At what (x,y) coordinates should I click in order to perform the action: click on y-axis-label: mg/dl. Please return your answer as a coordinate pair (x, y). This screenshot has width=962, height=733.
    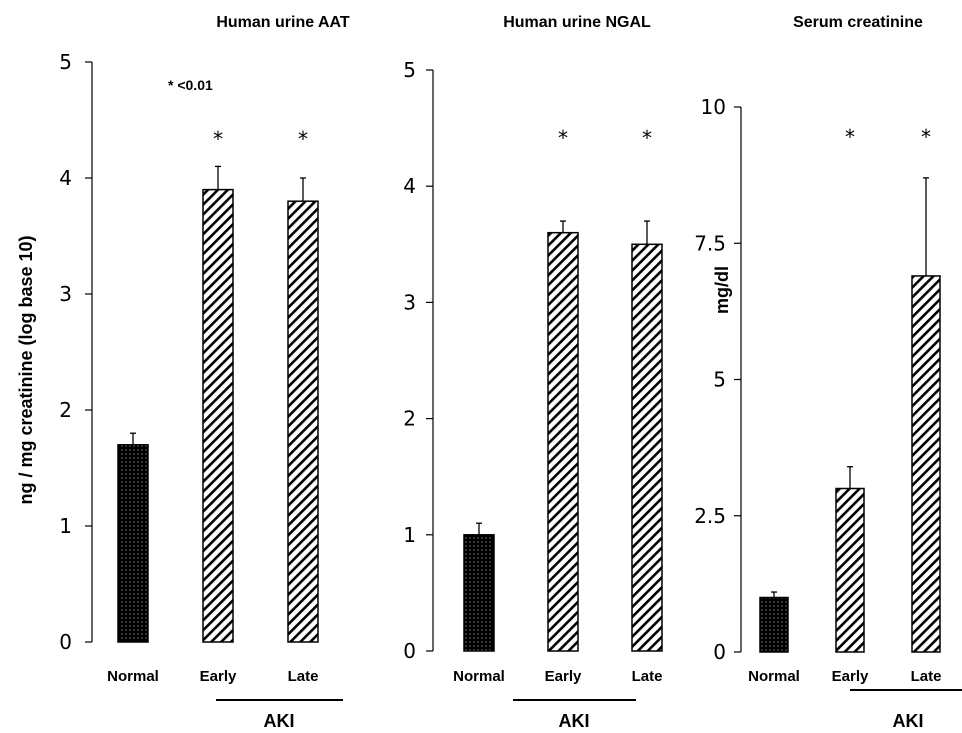
    Looking at the image, I should click on (722, 290).